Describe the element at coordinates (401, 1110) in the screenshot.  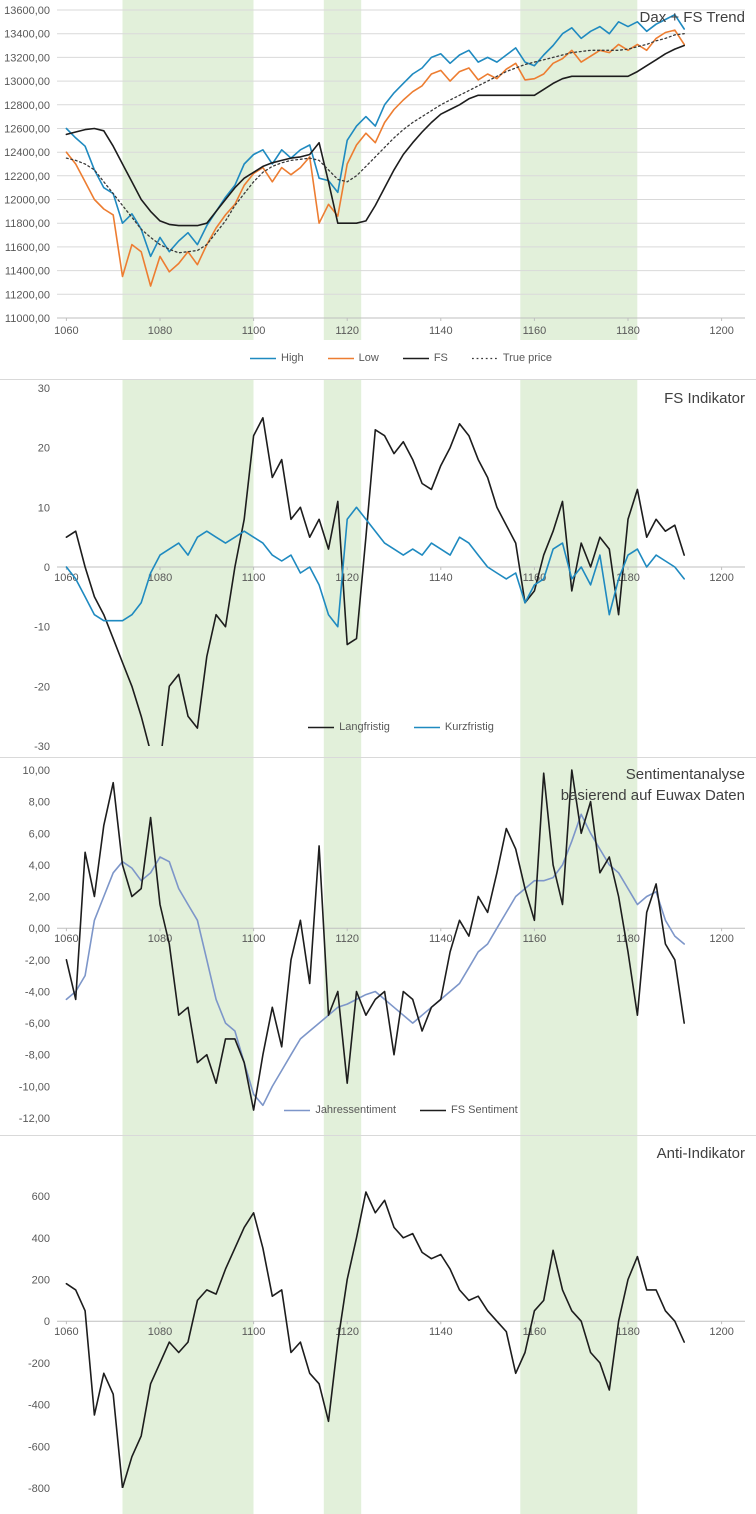
I see `legend-sentimentanalyse: Jahressentiment FS Sentiment` at that location.